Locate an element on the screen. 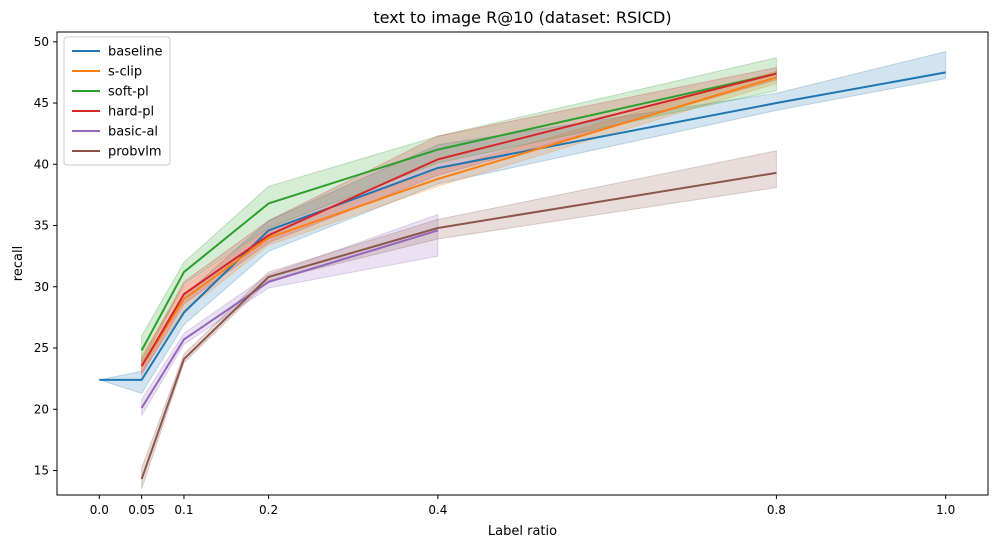  y-axis-ticks: 15 20 25 30 35 40 45 50 is located at coordinates (45, 256).